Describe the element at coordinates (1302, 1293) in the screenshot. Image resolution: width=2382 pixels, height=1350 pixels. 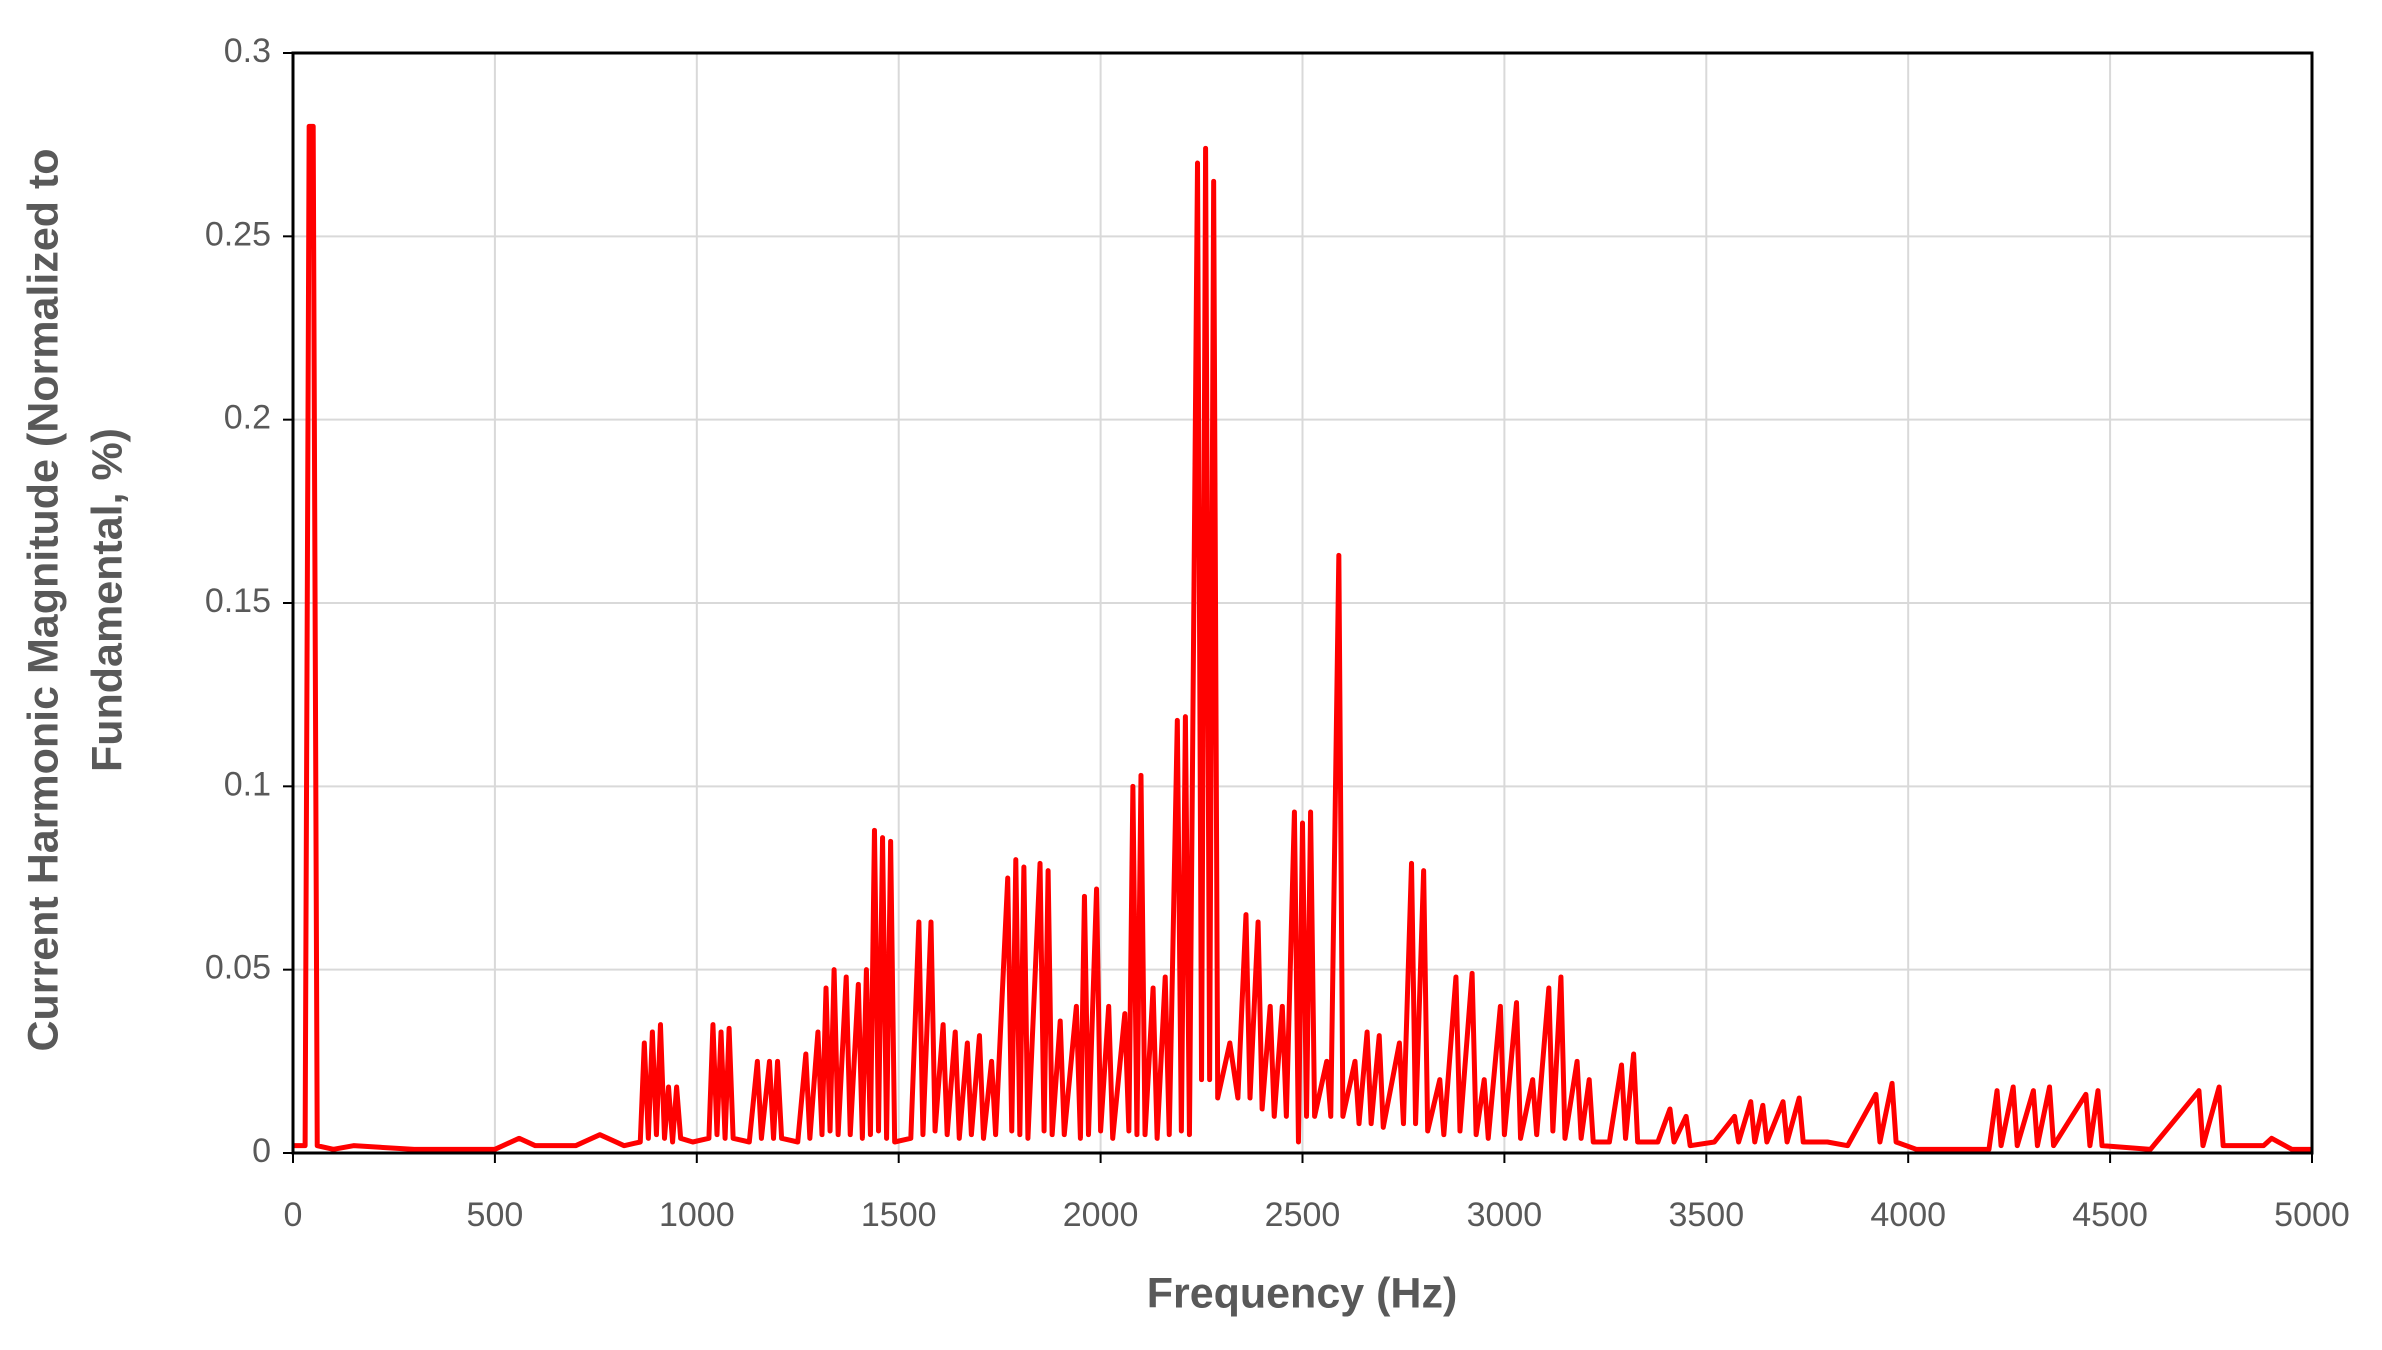
I see `x-axis-label: Frequency (Hz)` at that location.